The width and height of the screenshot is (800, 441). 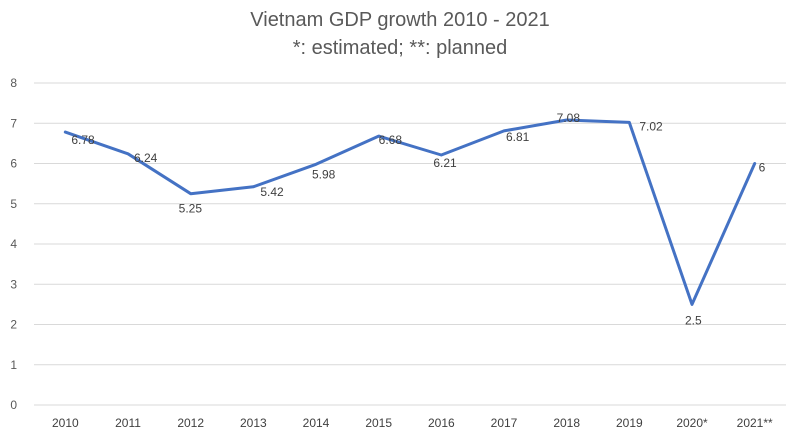 I want to click on data-label: 5.25, so click(x=191, y=209).